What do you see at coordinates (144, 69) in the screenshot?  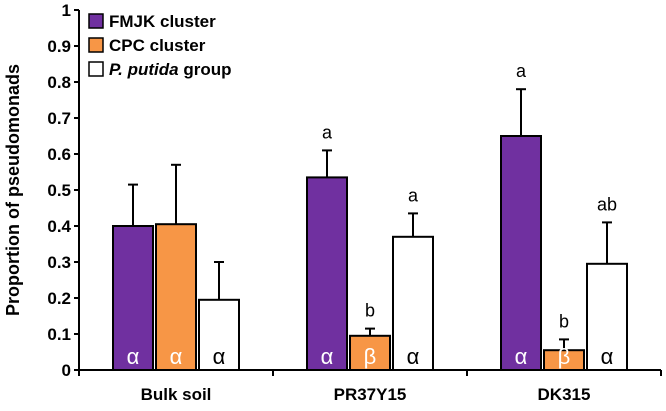 I see `legend-label-italic: P. putida` at bounding box center [144, 69].